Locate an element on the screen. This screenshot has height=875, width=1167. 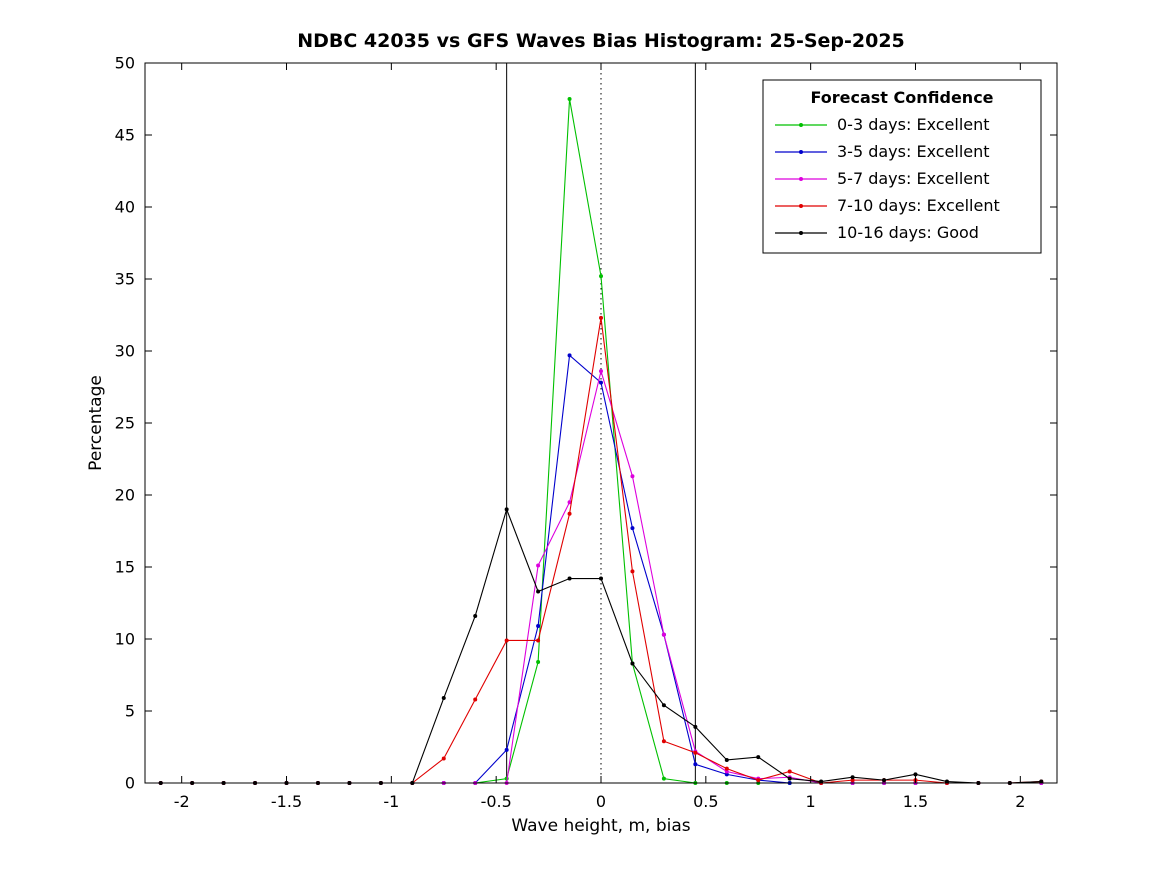
legend-entry-label: 7-10 days: Excellent is located at coordinates (918, 205).